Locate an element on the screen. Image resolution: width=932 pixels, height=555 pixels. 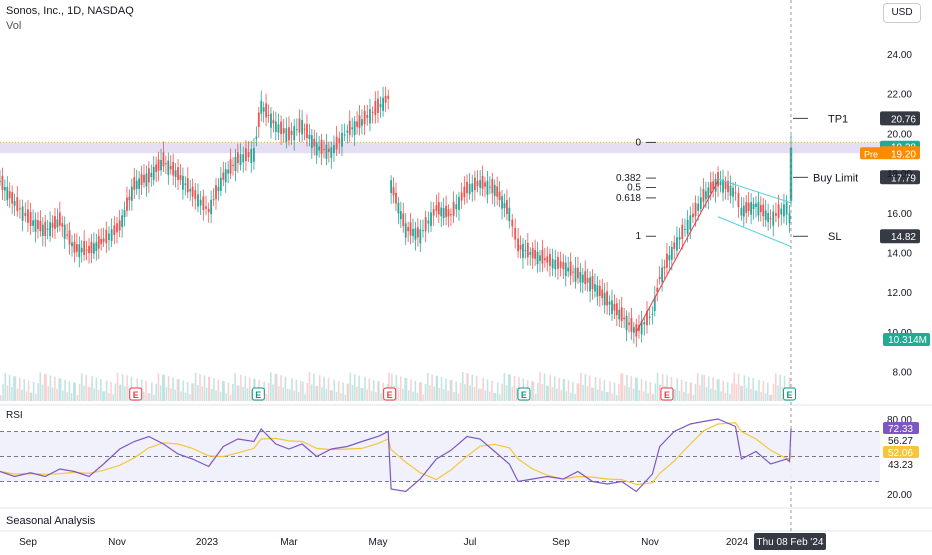
rsi-badge-text: 56.27 is located at coordinates (900, 441).